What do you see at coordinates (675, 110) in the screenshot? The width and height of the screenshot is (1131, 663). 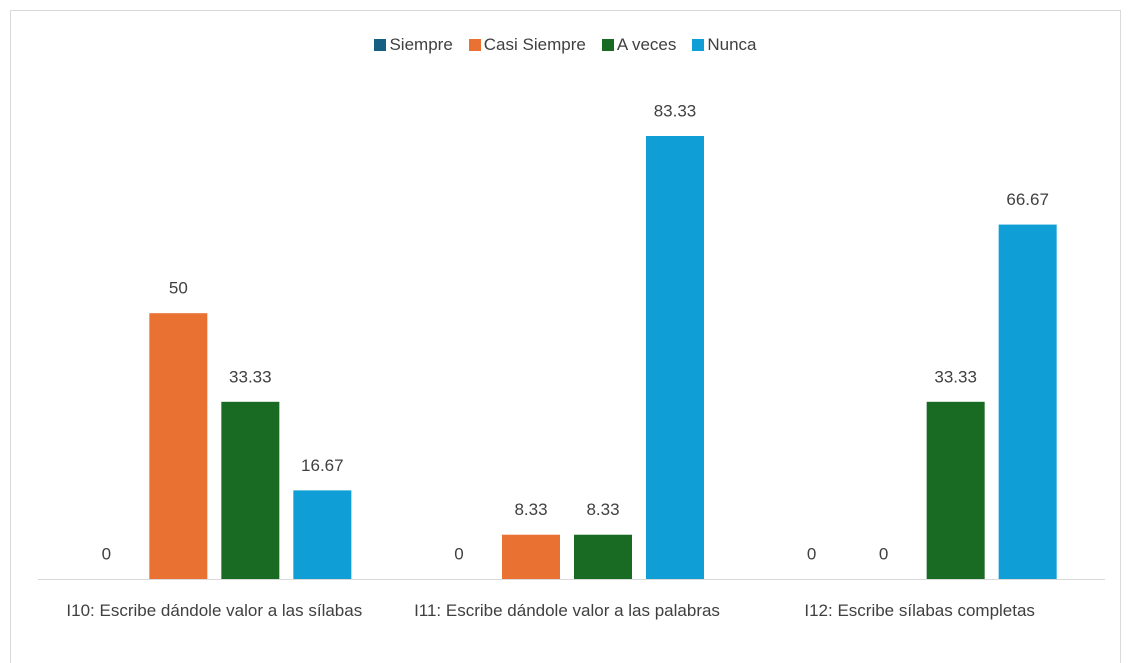 I see `data-label: 83.33` at bounding box center [675, 110].